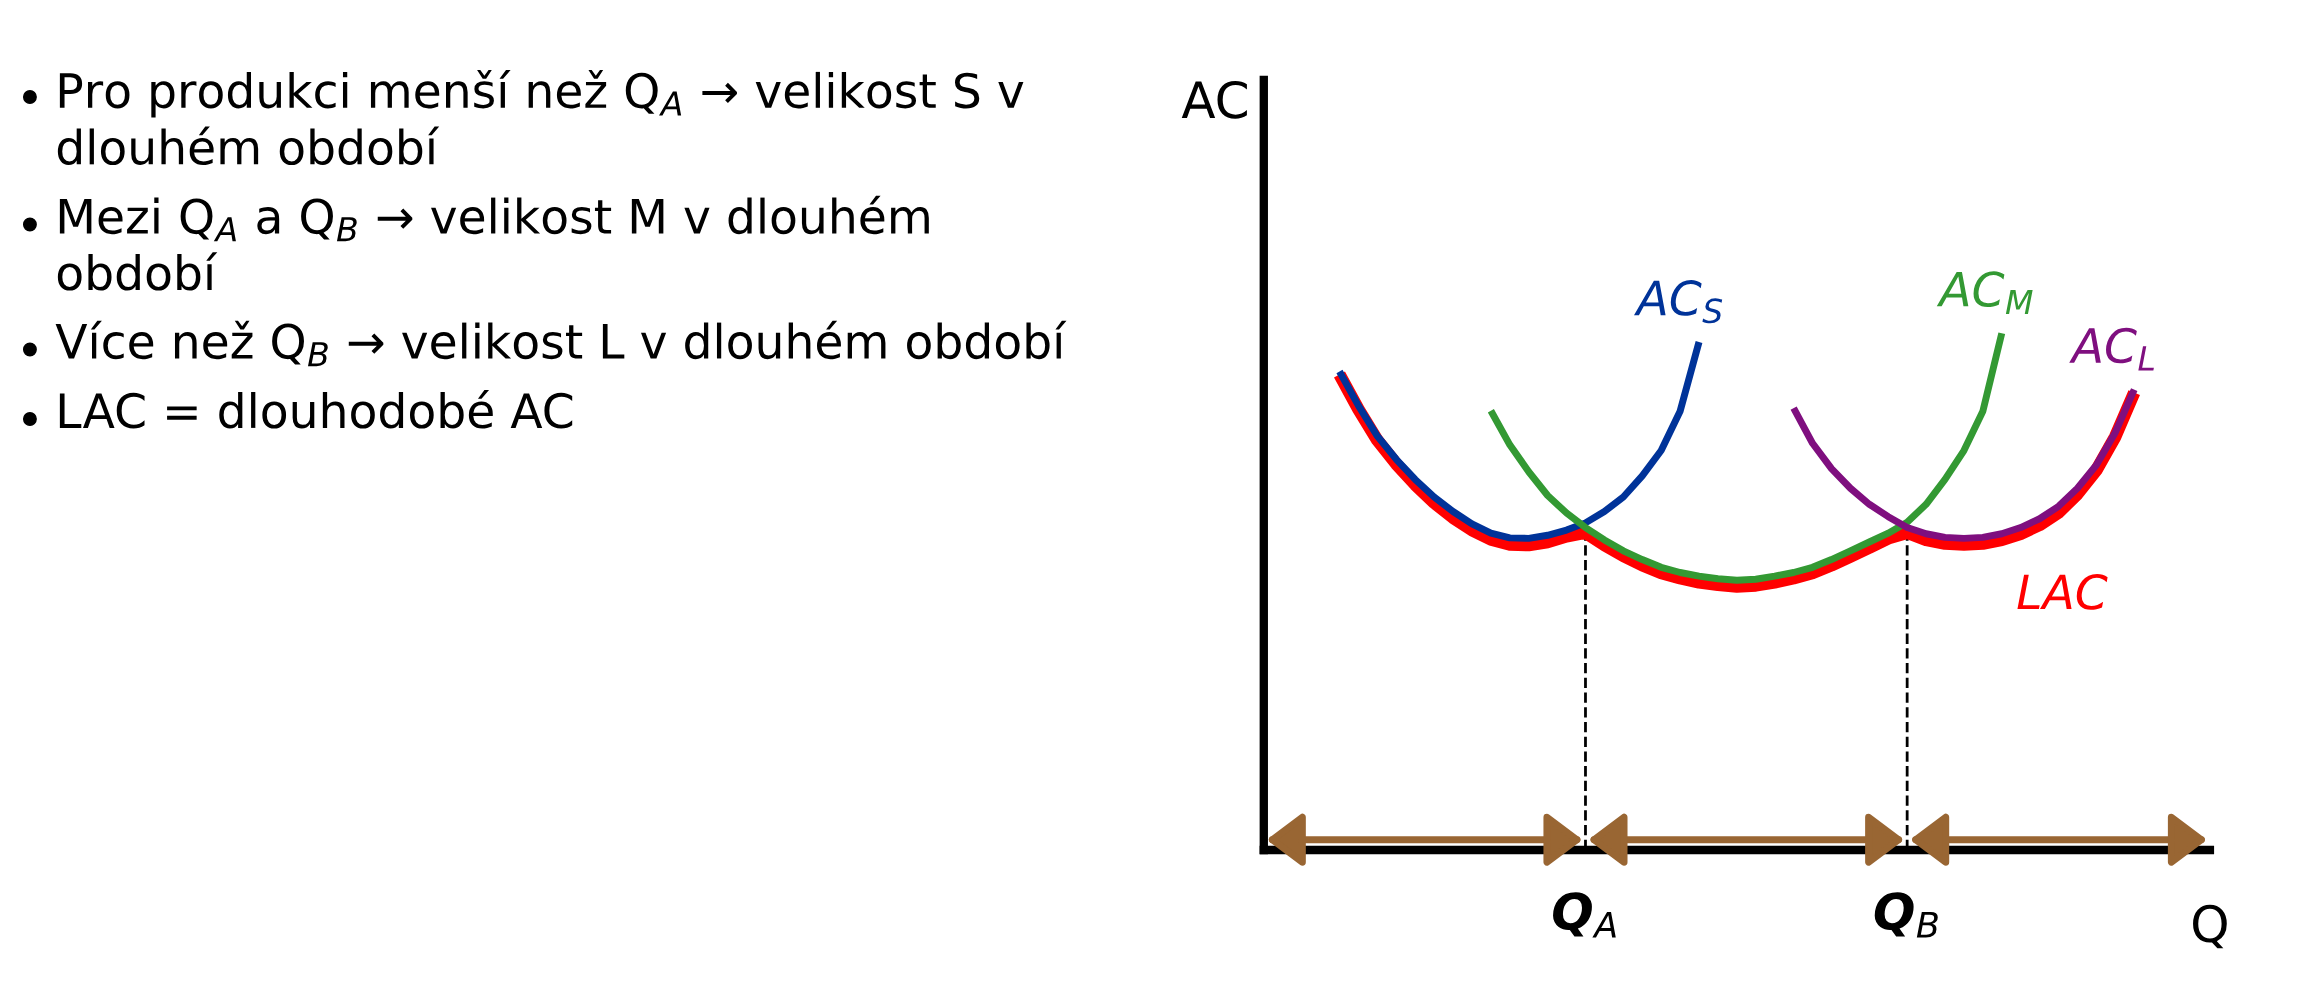 The image size is (2302, 1000). I want to click on series-label: LAC, so click(2062, 592).